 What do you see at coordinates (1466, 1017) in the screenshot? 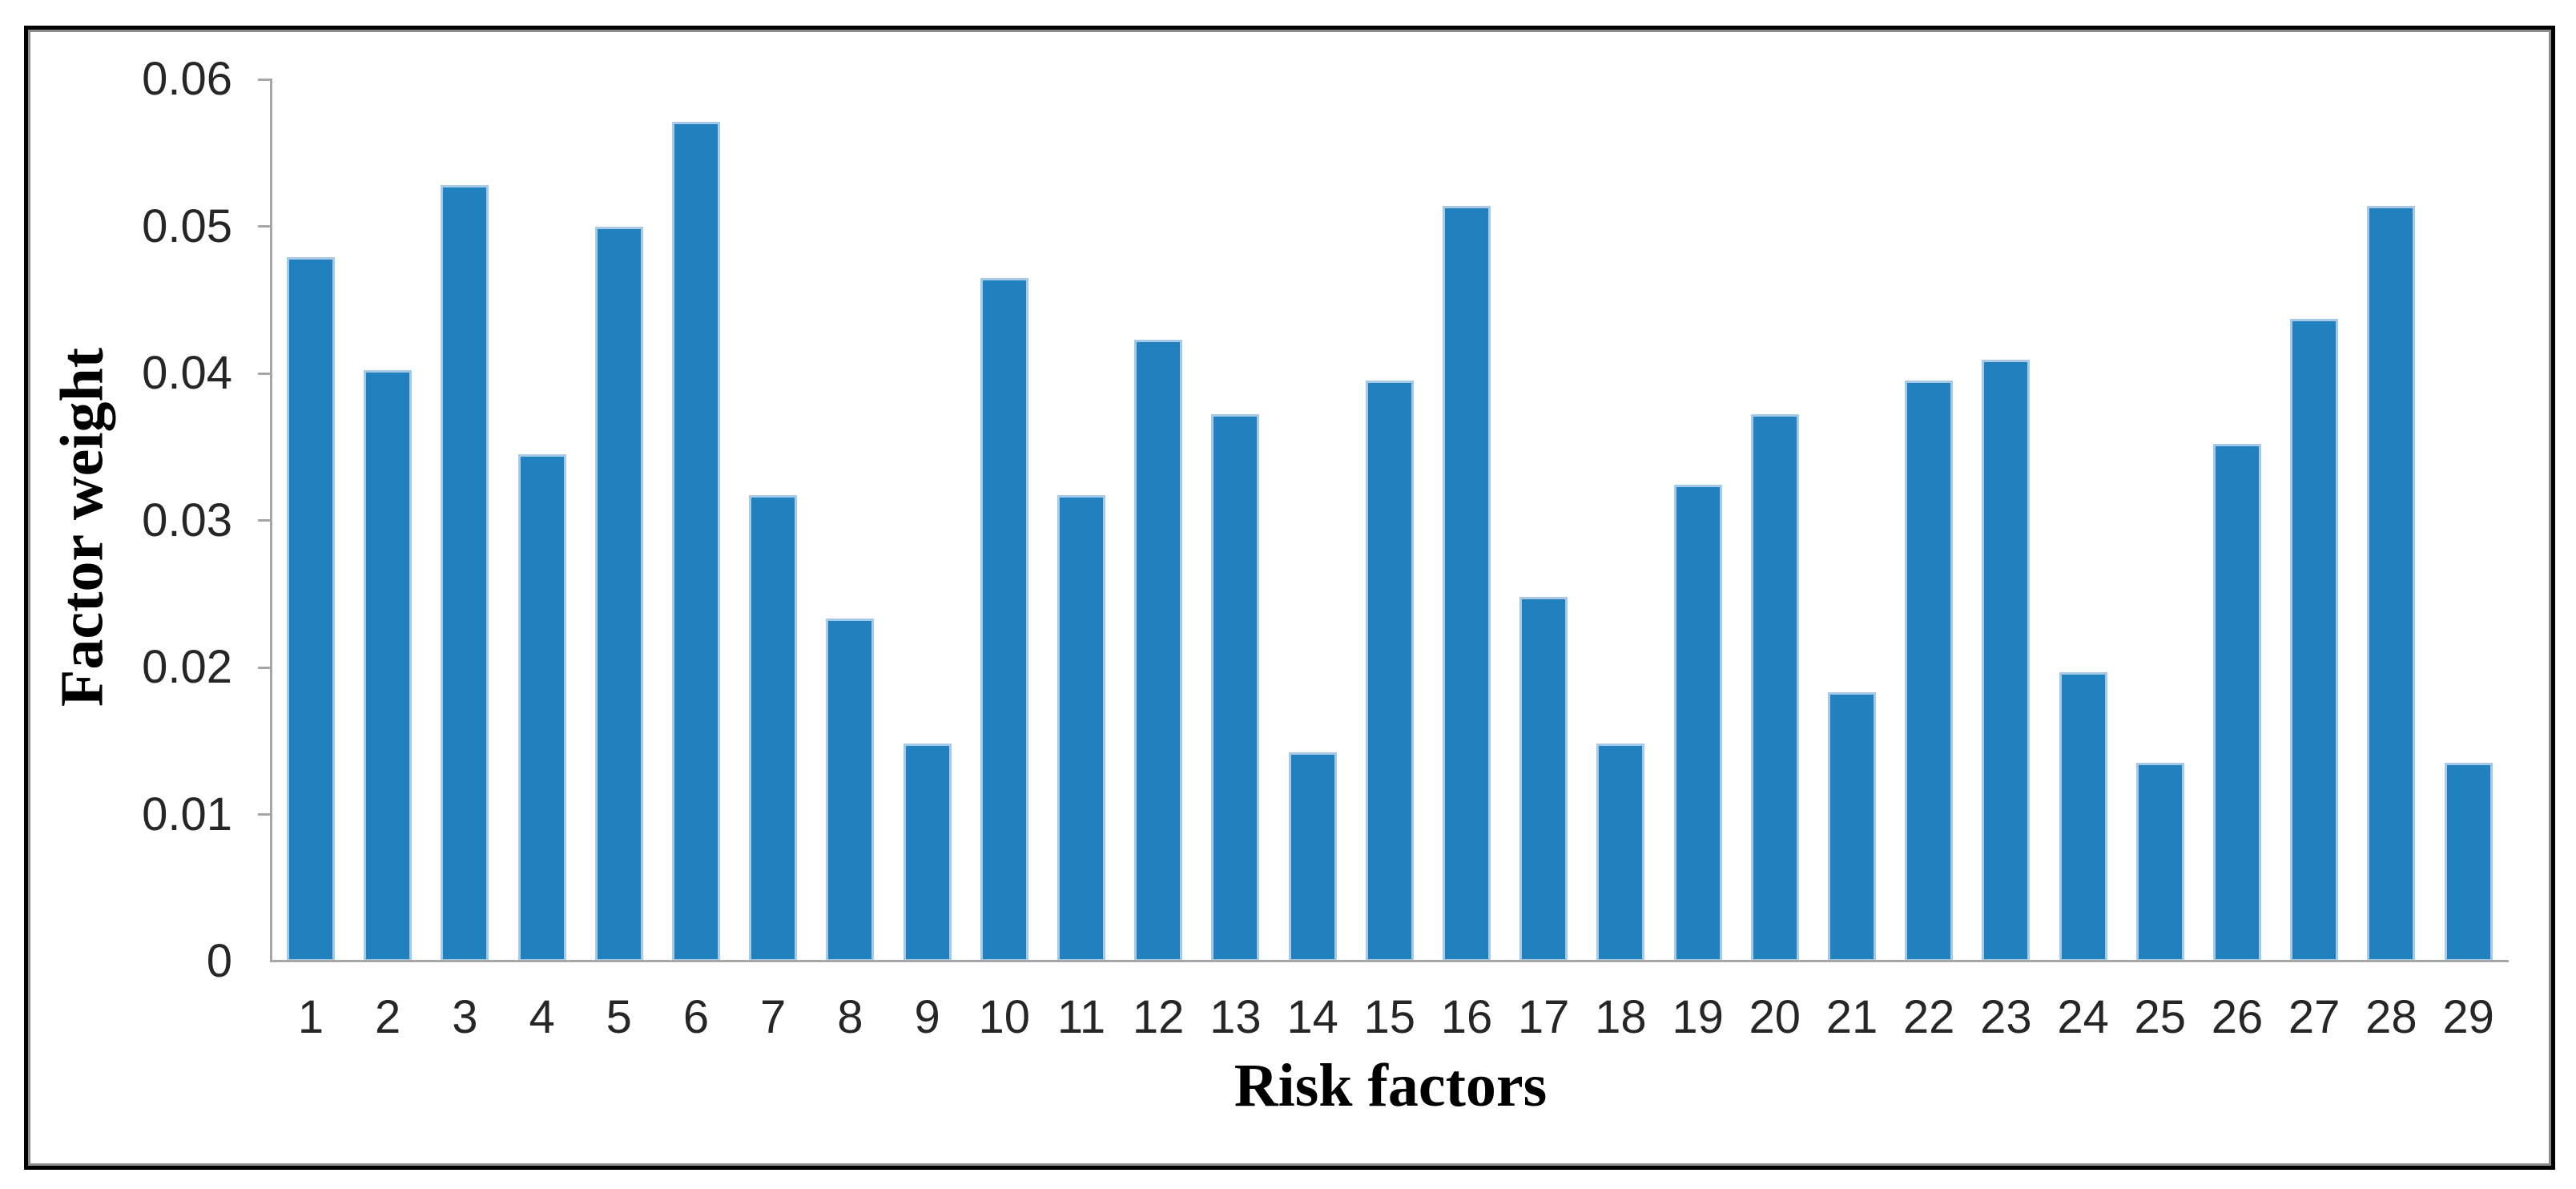
I see `x-tick-label: 16` at bounding box center [1466, 1017].